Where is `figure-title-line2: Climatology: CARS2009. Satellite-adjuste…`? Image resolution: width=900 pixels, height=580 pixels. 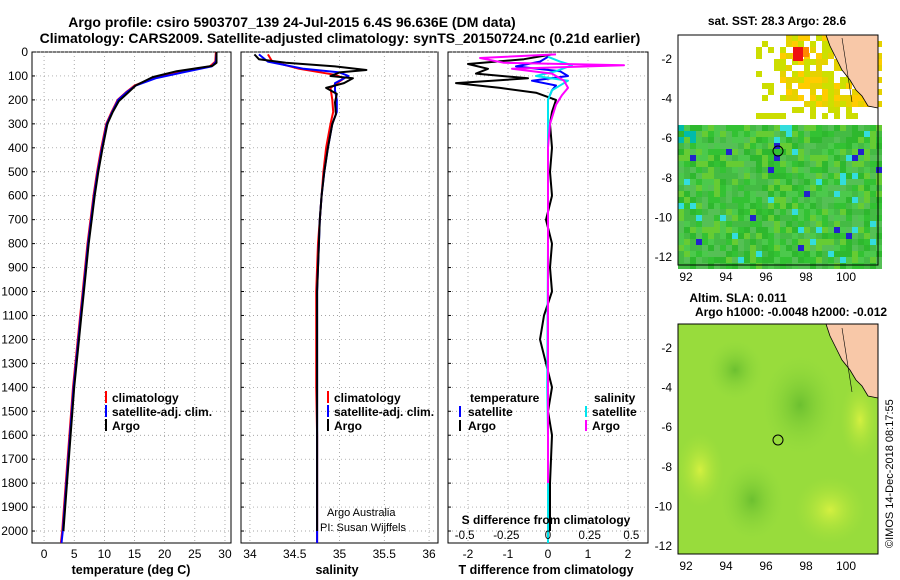
figure-title-line2: Climatology: CARS2009. Satellite-adjuste… is located at coordinates (340, 38).